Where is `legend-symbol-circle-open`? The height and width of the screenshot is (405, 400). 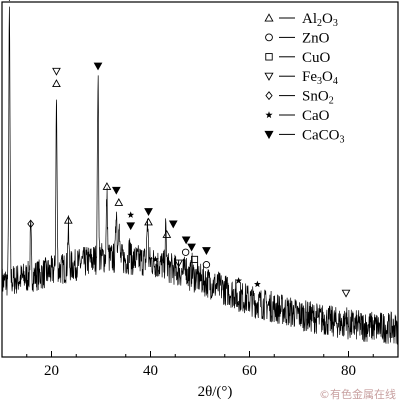
legend-symbol-circle-open is located at coordinates (269, 37).